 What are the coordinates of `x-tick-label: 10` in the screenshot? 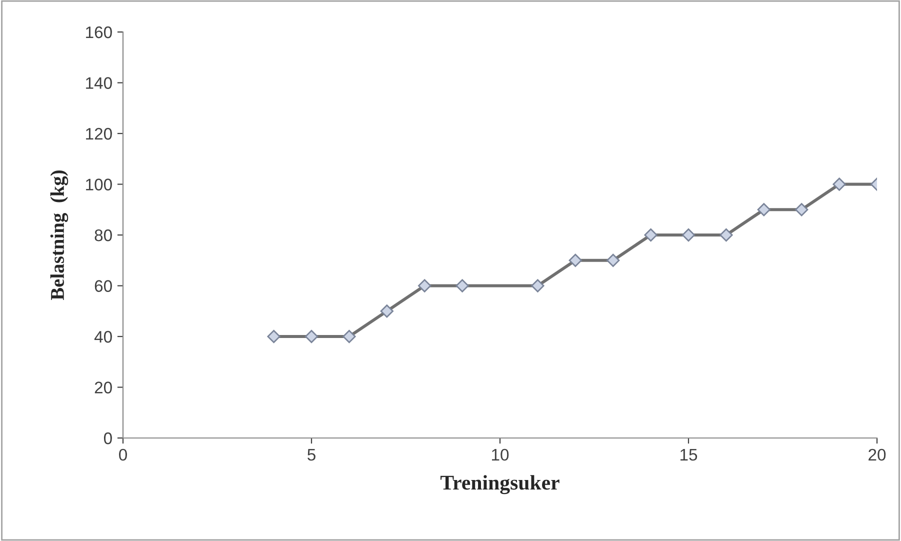 It's located at (500, 454).